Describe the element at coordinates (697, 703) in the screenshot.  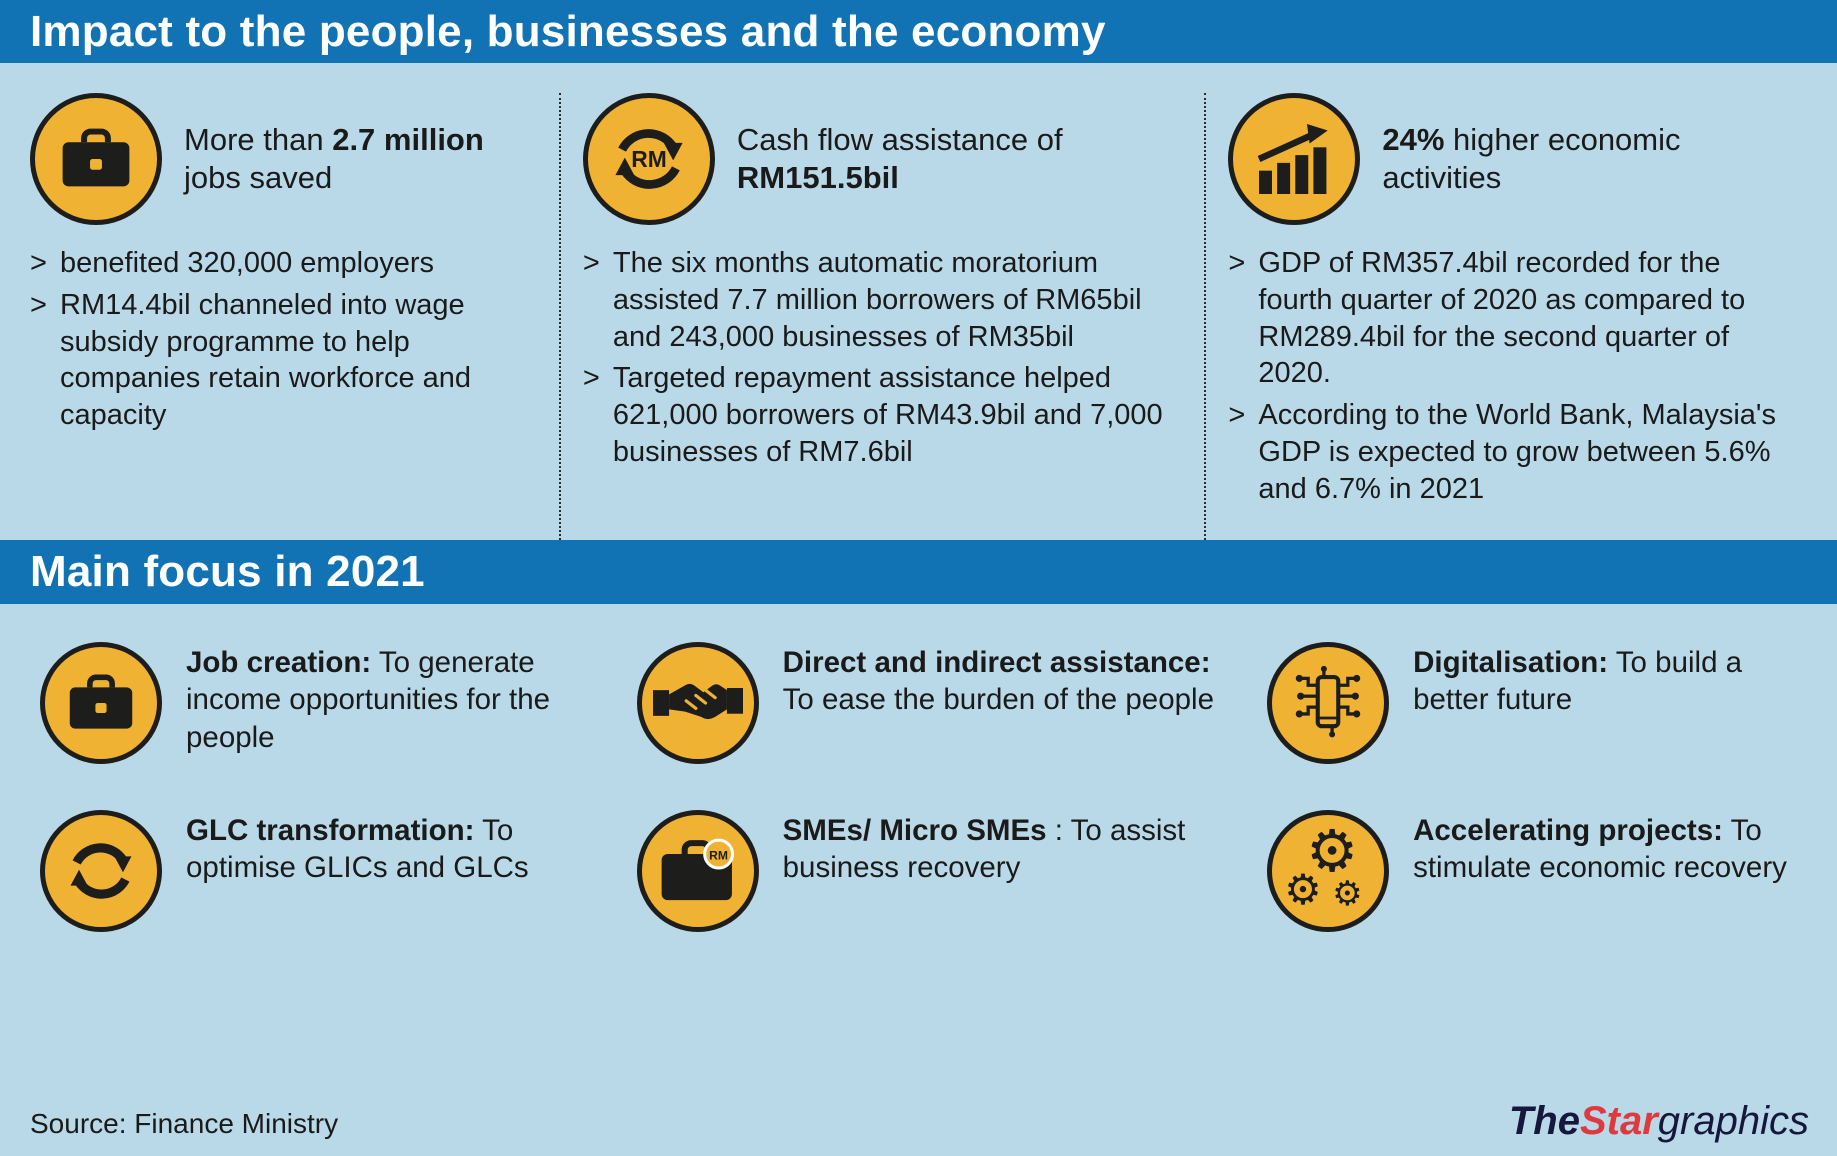
I see `handshake-icon` at that location.